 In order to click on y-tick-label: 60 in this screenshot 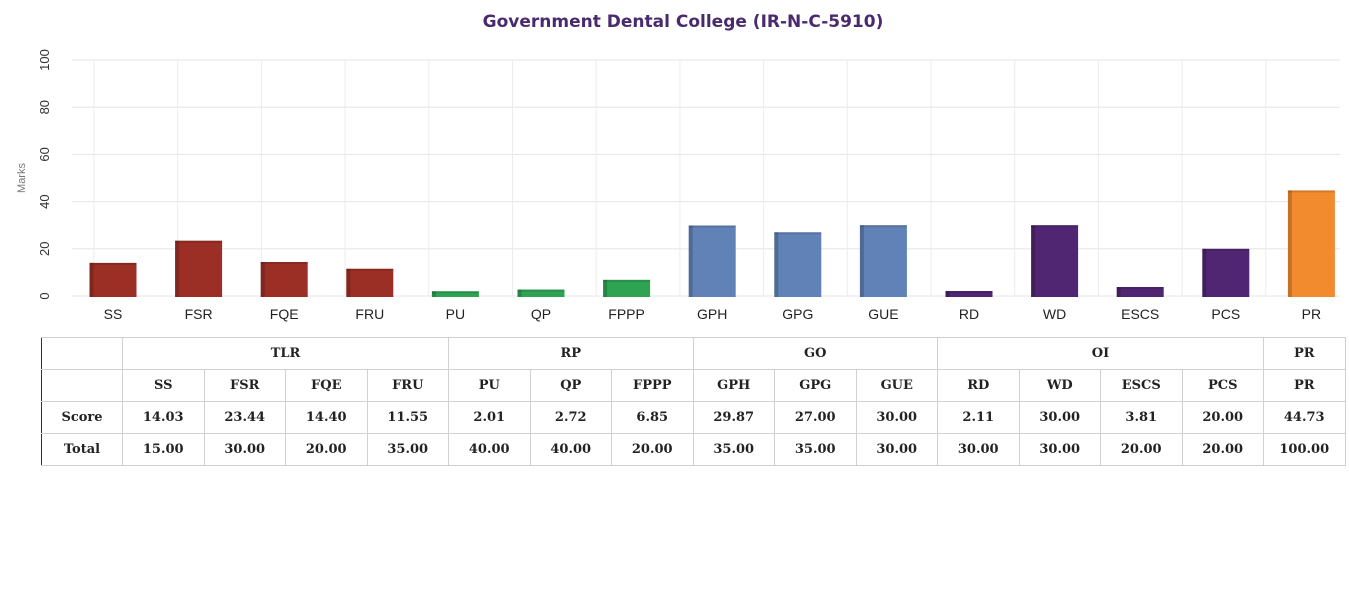, I will do `click(44, 154)`.